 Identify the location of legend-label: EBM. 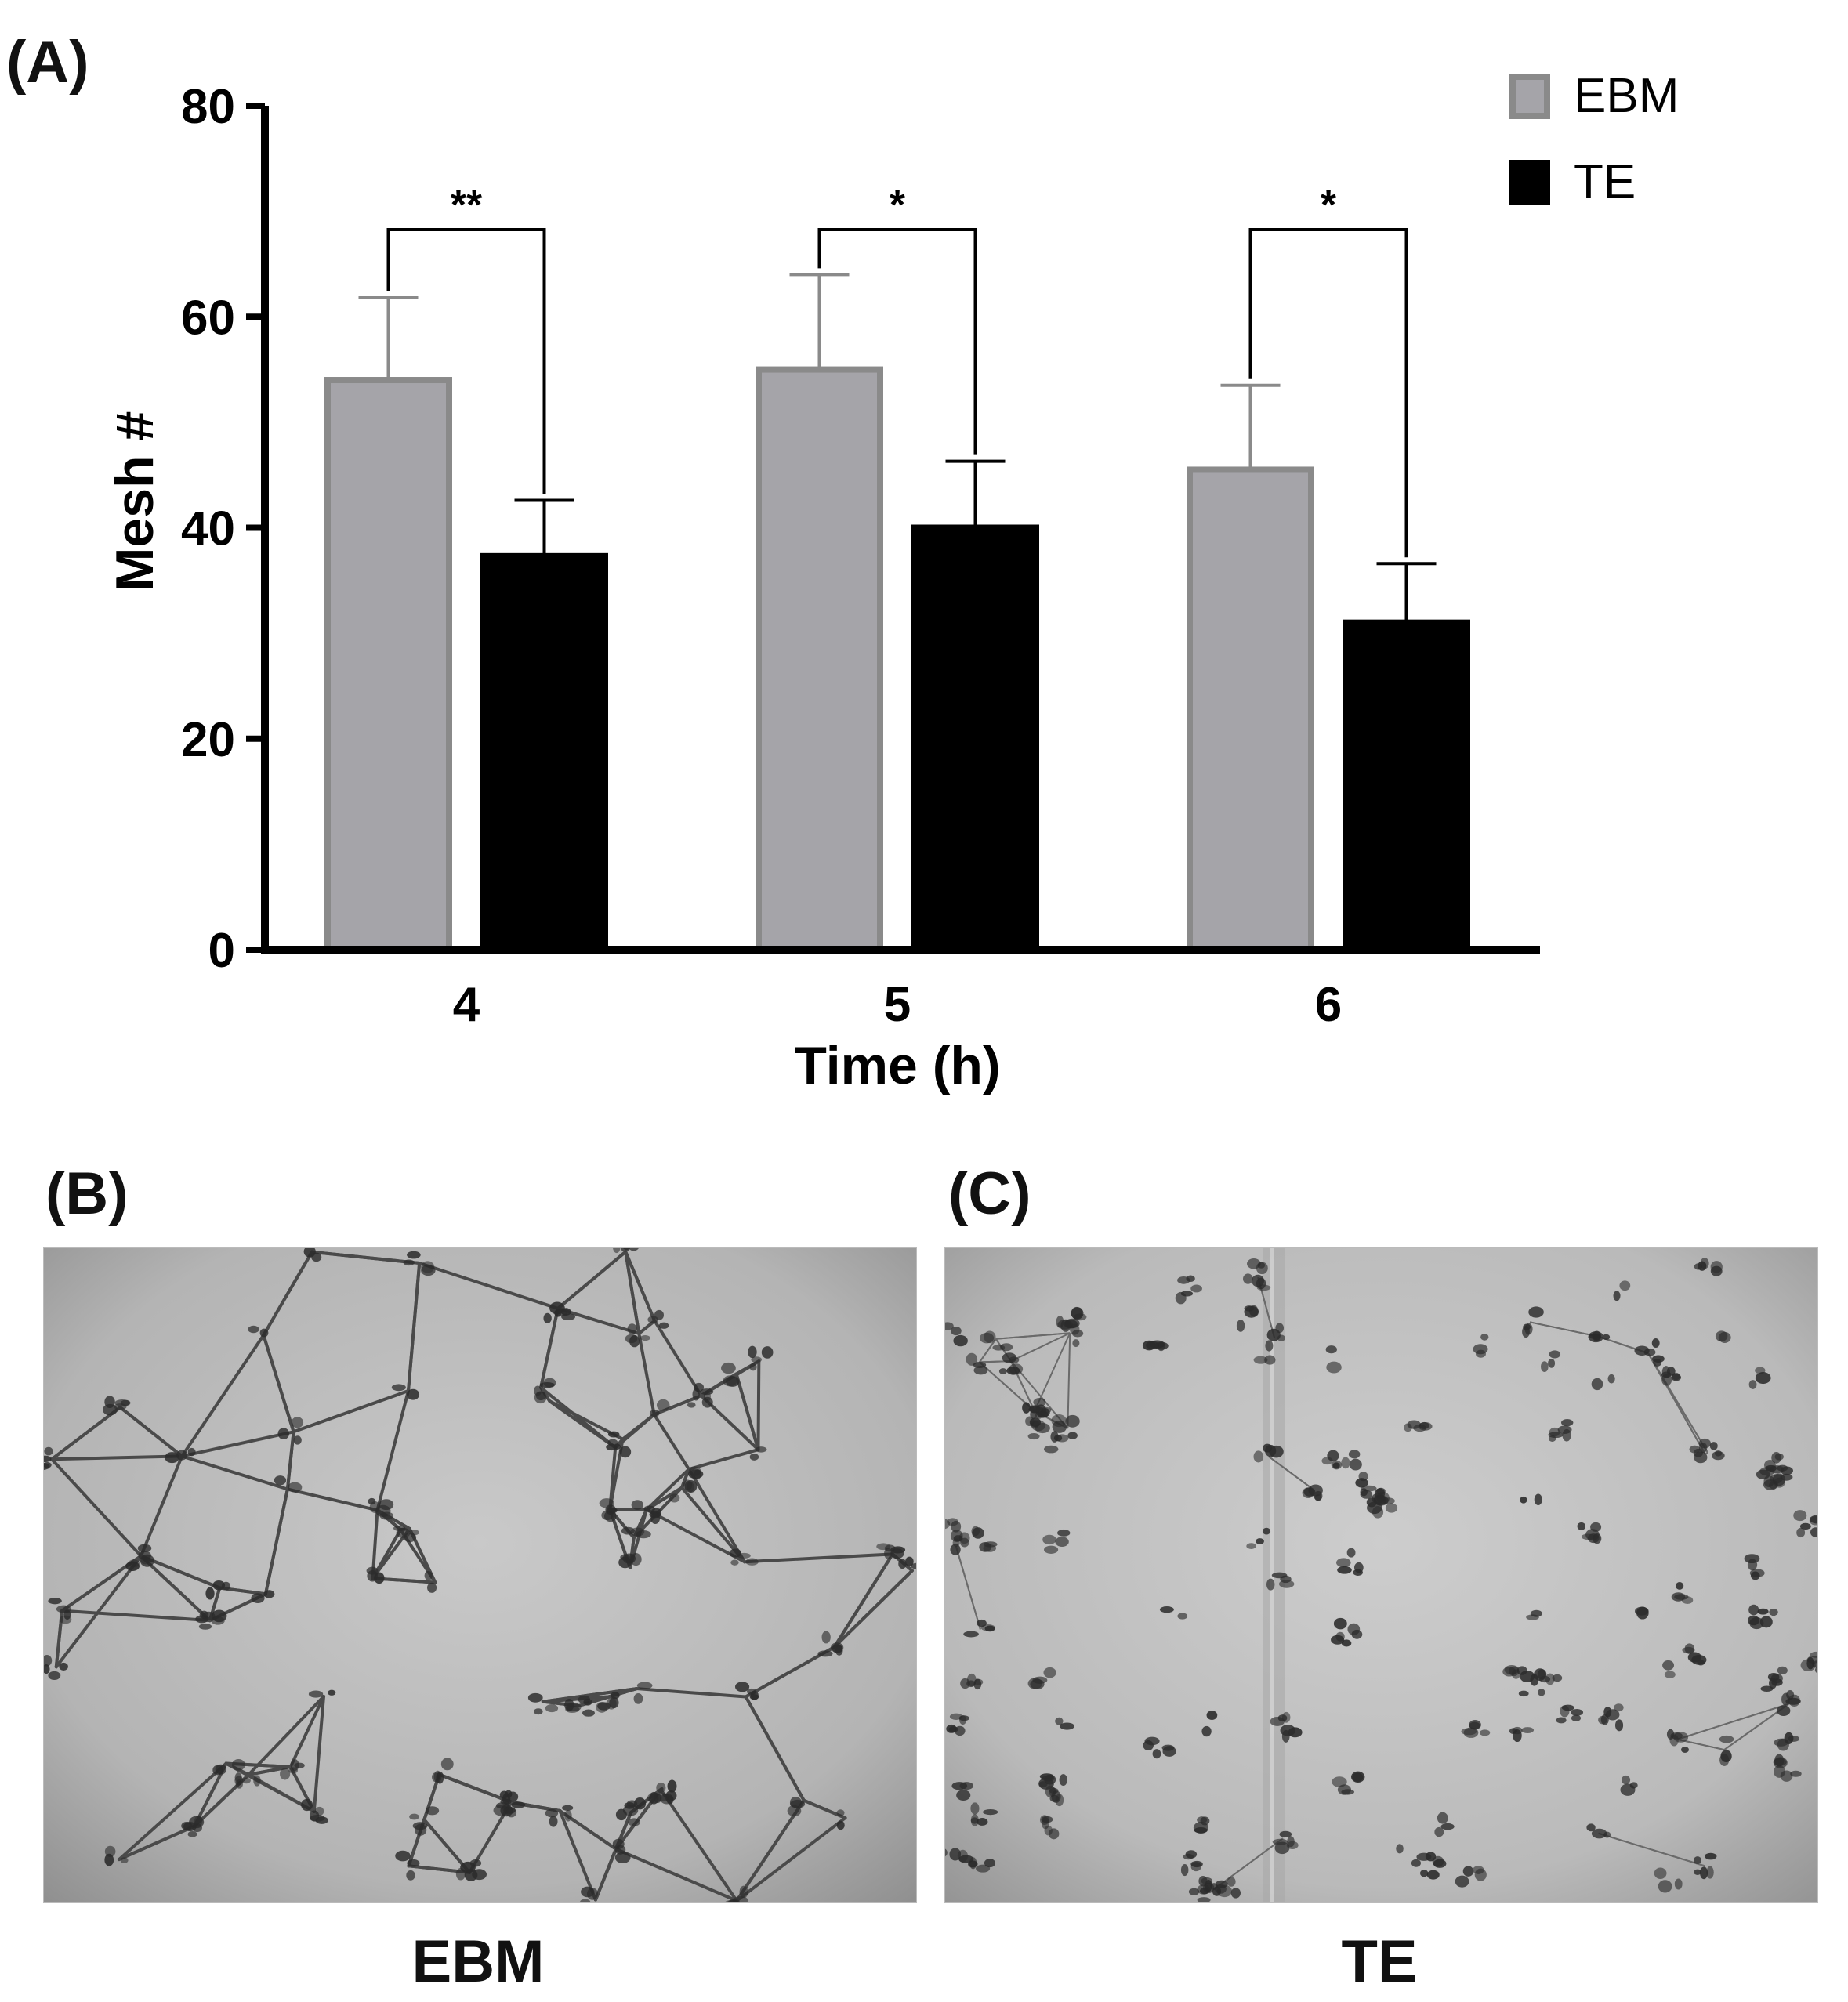
(1626, 96).